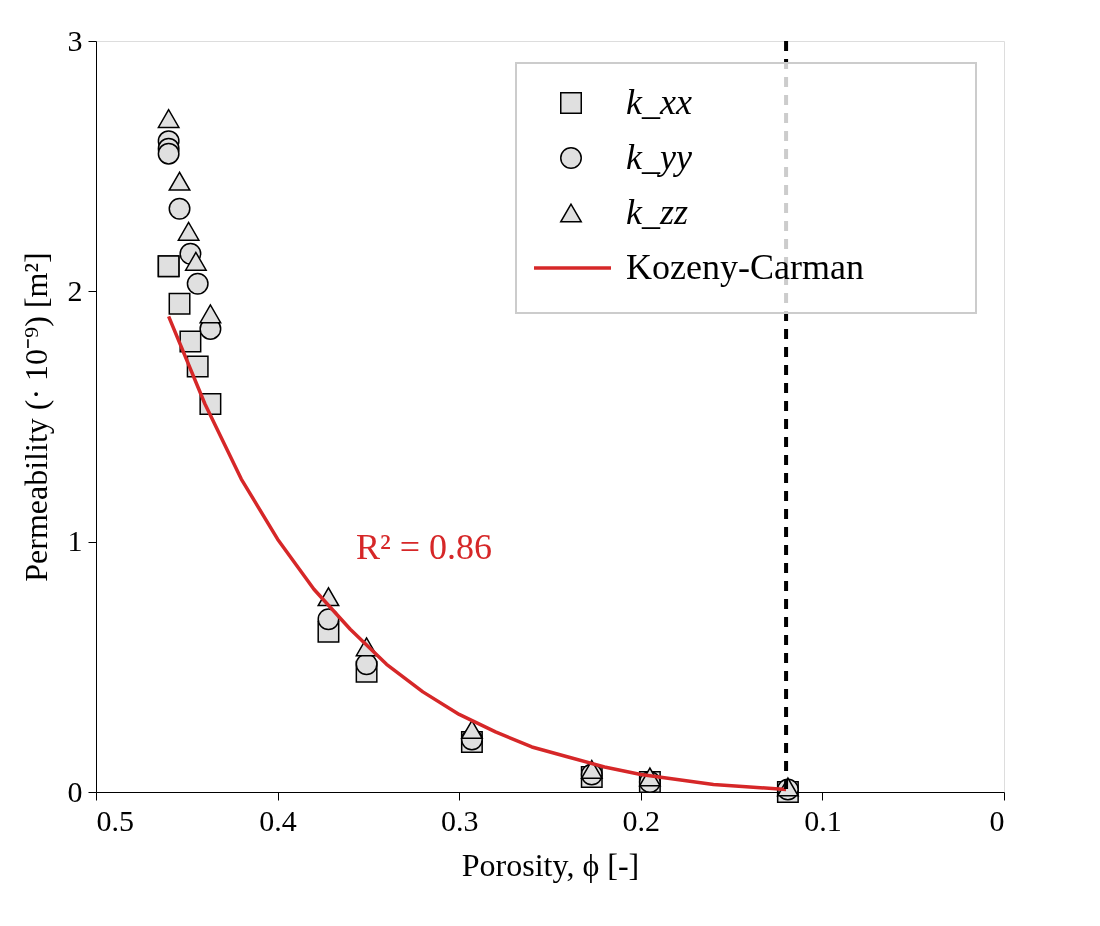 This screenshot has height=926, width=1100. I want to click on legend-label: k_yy, so click(659, 157).